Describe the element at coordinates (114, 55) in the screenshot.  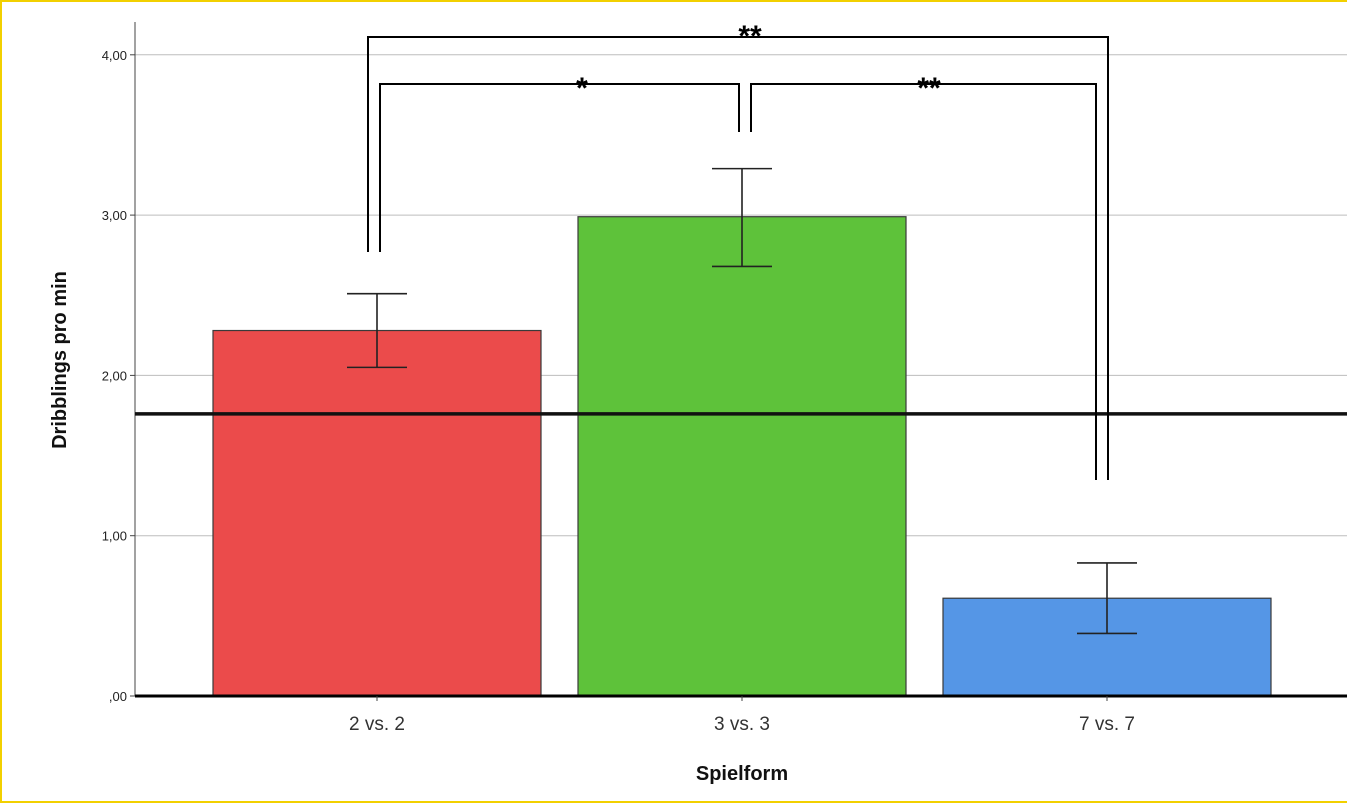
I see `y-tick-label: 4,00` at that location.